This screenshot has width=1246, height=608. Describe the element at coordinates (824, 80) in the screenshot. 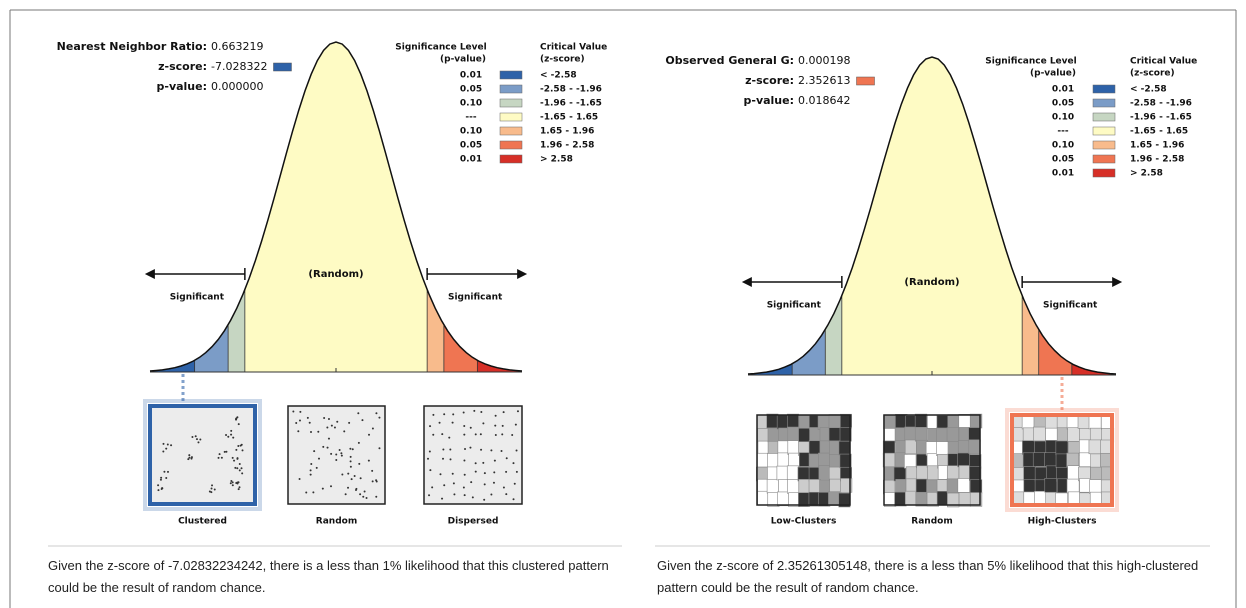

I see `stat-value: 2.352613` at that location.